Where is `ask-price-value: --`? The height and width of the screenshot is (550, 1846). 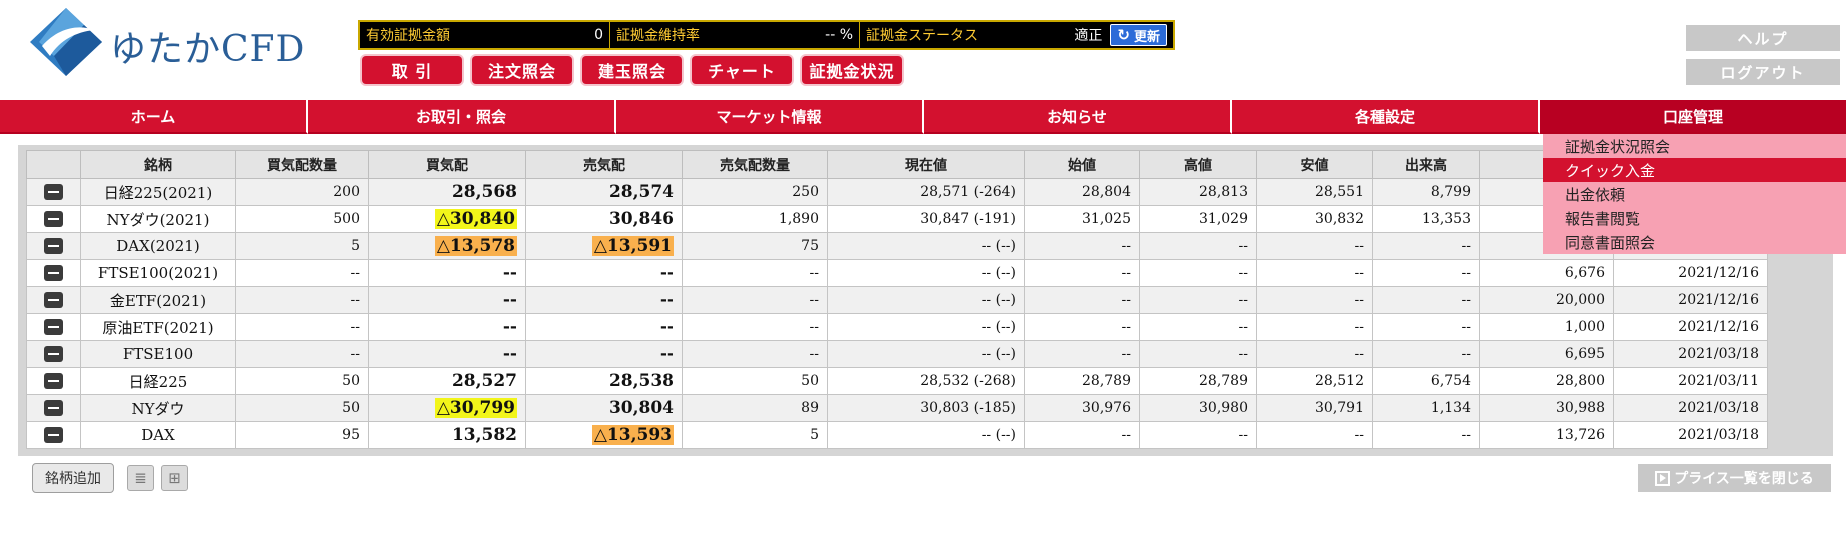 ask-price-value: -- is located at coordinates (666, 300).